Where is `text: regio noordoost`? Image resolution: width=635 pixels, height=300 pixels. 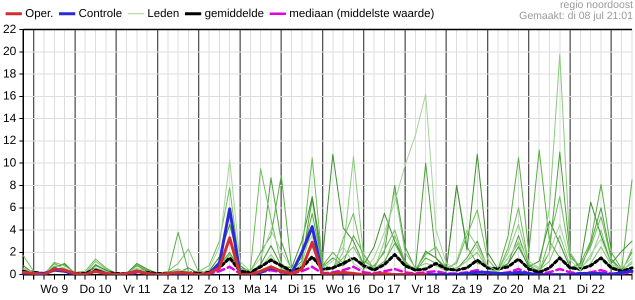 text: regio noordoost is located at coordinates (596, 5).